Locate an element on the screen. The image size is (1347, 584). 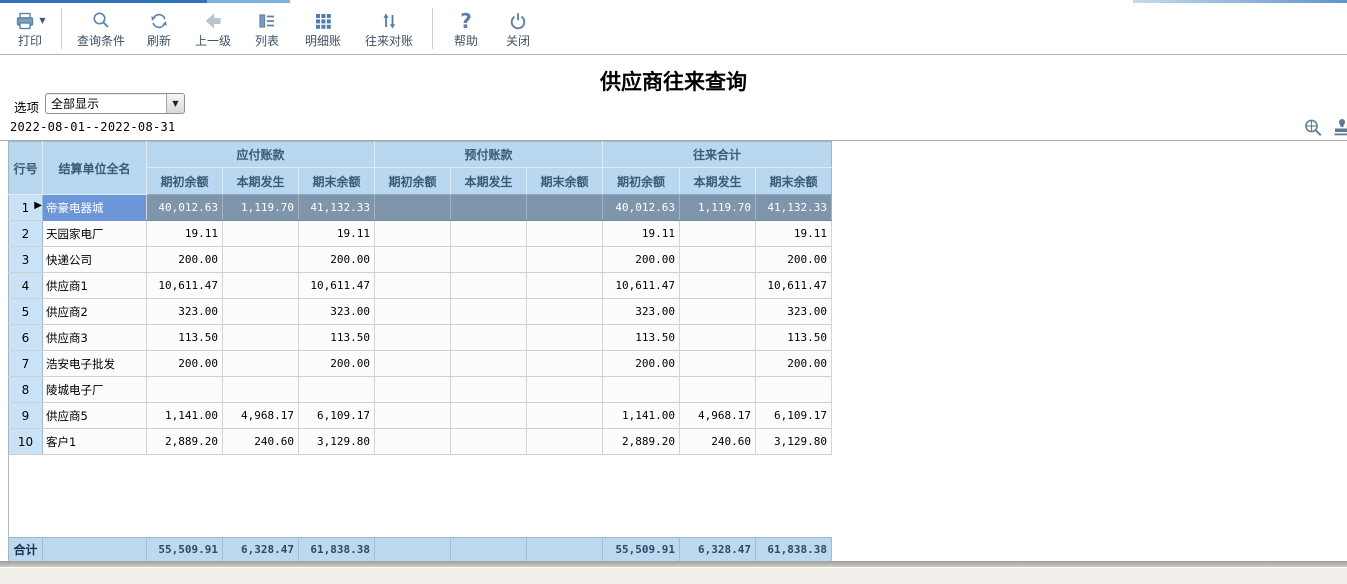
help-button: ? 帮助 is located at coordinates (466, 28).